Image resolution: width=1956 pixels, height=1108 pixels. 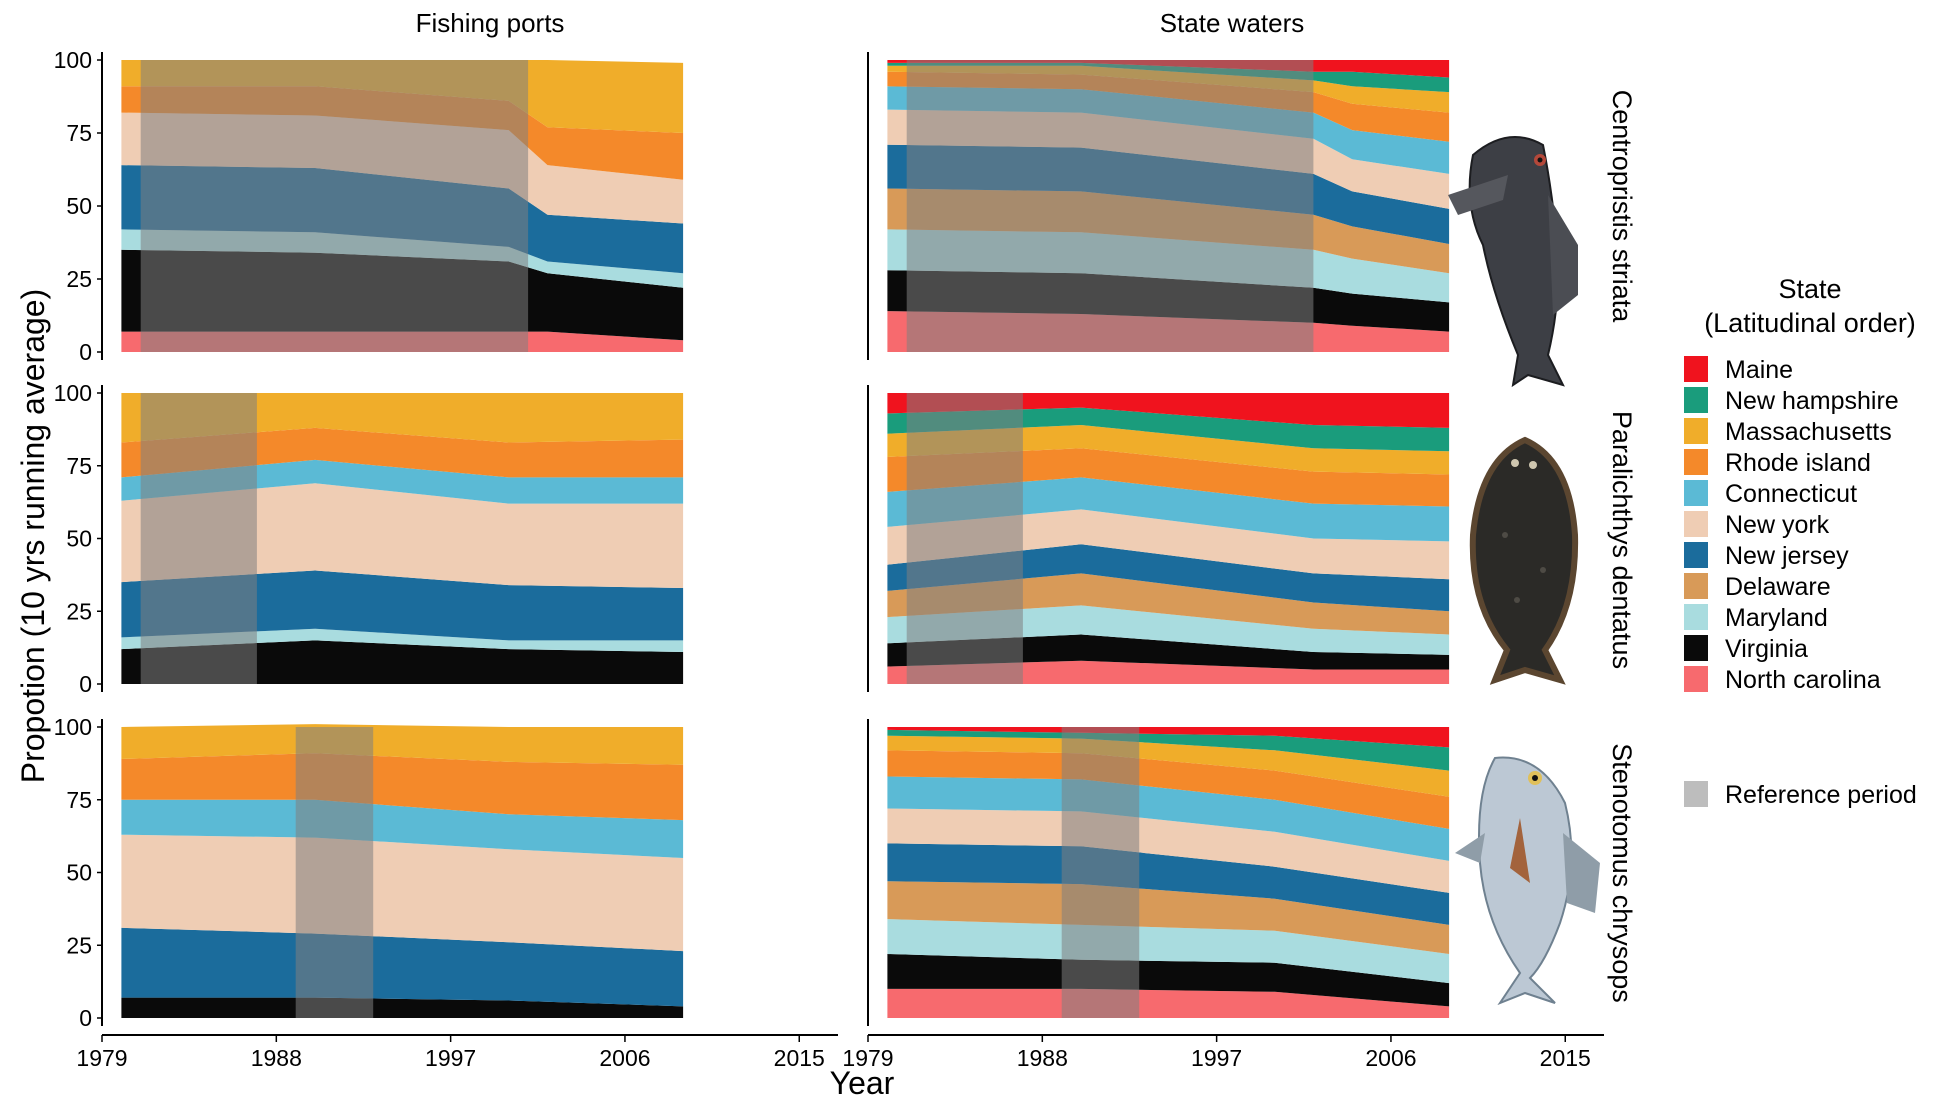 I want to click on legend-title-line2: (Latitudinal order), so click(x=1810, y=323).